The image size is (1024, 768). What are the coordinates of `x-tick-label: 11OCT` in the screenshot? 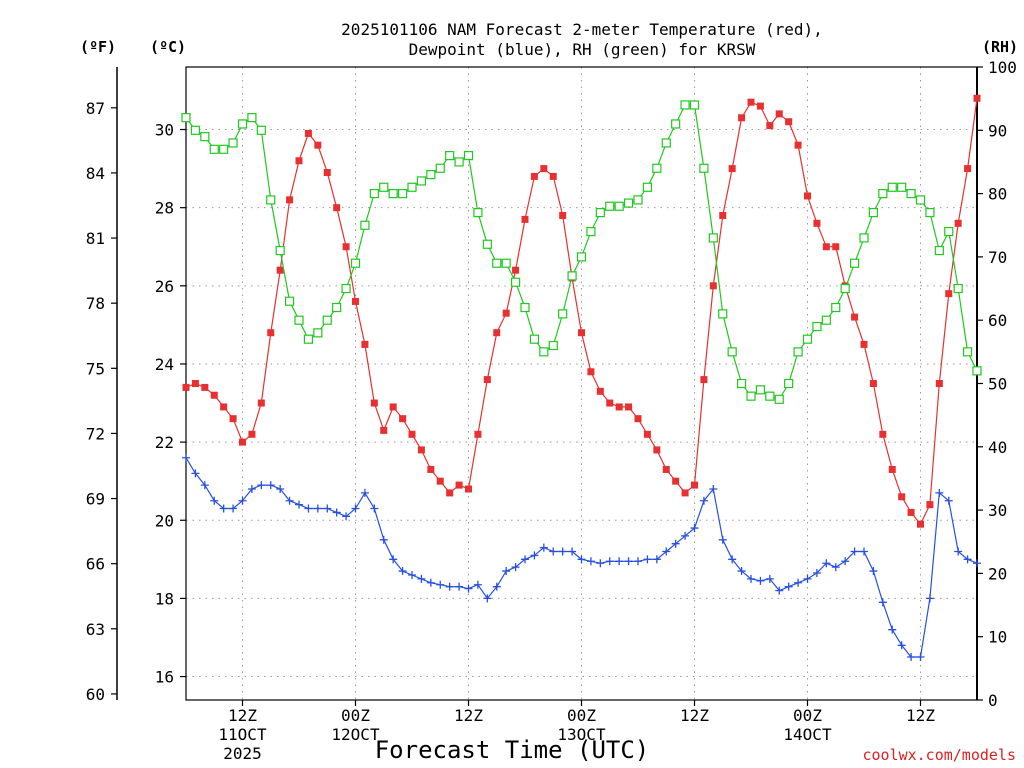 It's located at (242, 734).